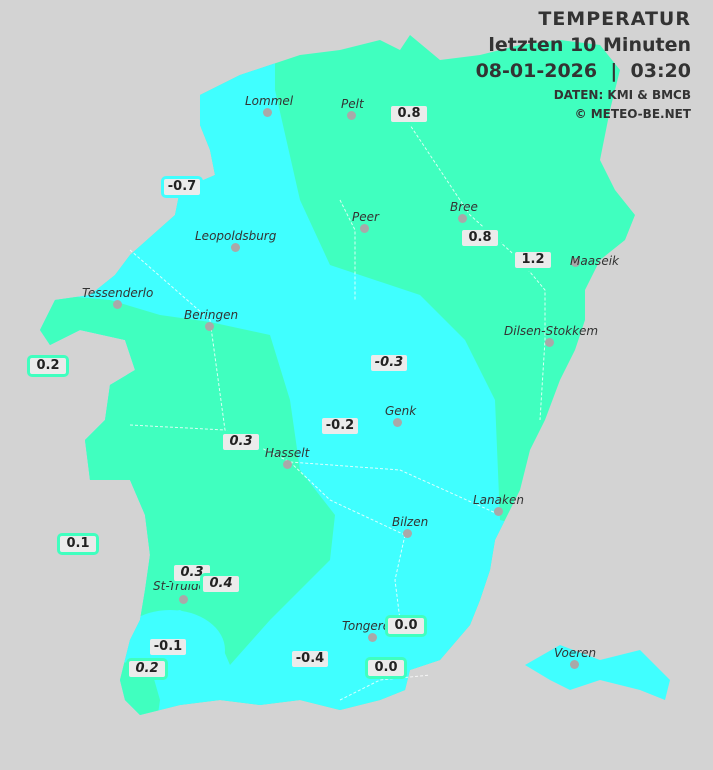 Image resolution: width=713 pixels, height=770 pixels. I want to click on station-temperature-label: -0.7, so click(182, 187).